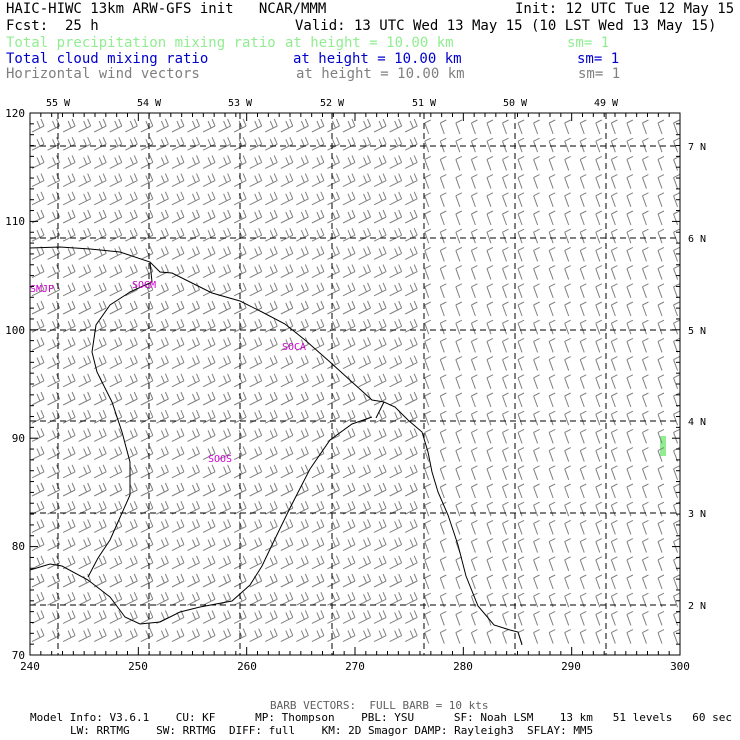 This screenshot has width=740, height=740. What do you see at coordinates (30, 666) in the screenshot?
I see `x-tick-label: 240` at bounding box center [30, 666].